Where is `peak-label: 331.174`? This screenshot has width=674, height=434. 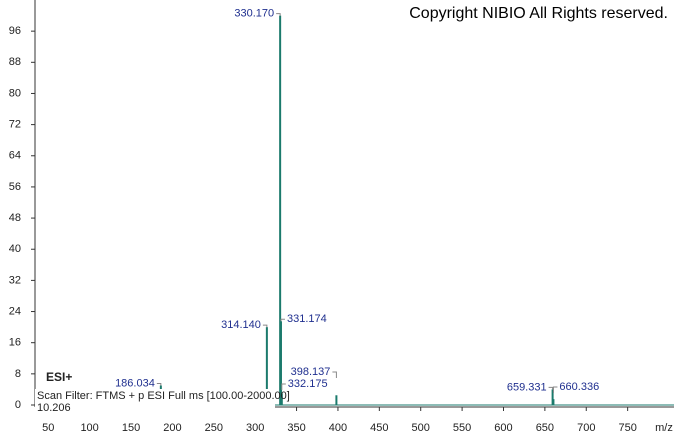 peak-label: 331.174 is located at coordinates (307, 319).